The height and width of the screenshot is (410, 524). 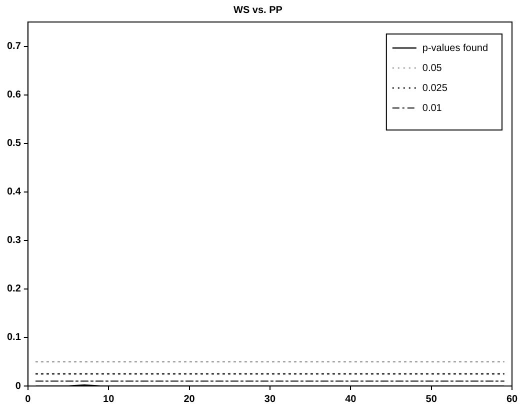 I want to click on x-tick-label: 20, so click(x=190, y=399).